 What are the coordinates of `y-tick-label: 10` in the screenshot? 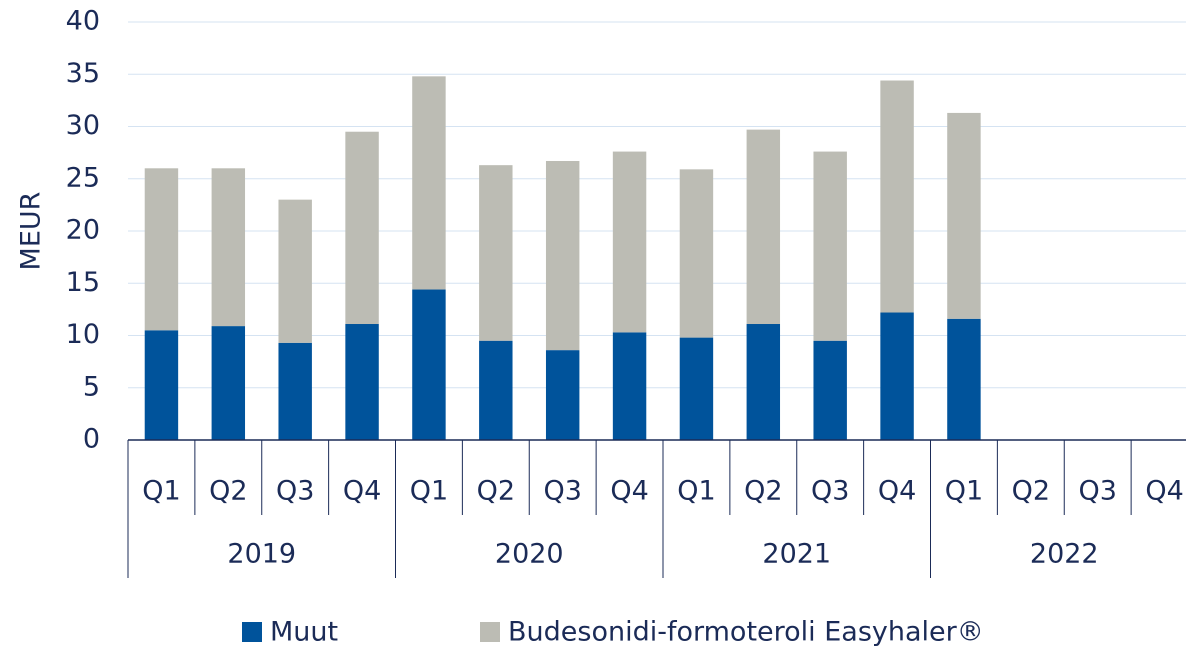 It's located at (83, 334).